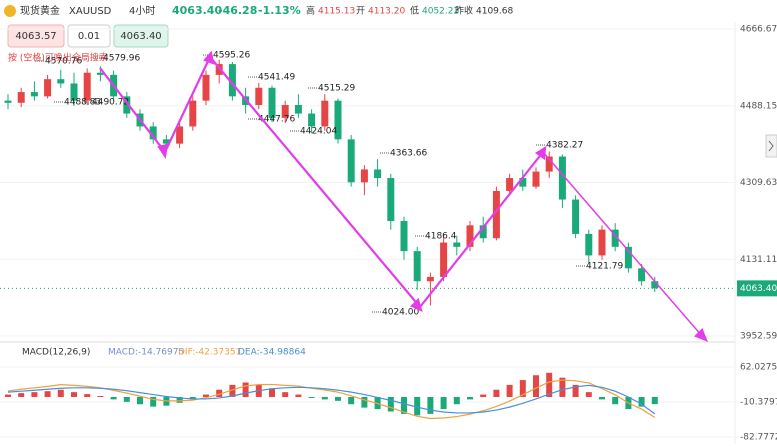 The image size is (777, 448). What do you see at coordinates (758, 438) in the screenshot?
I see `y-tick-label: -82.77724` at bounding box center [758, 438].